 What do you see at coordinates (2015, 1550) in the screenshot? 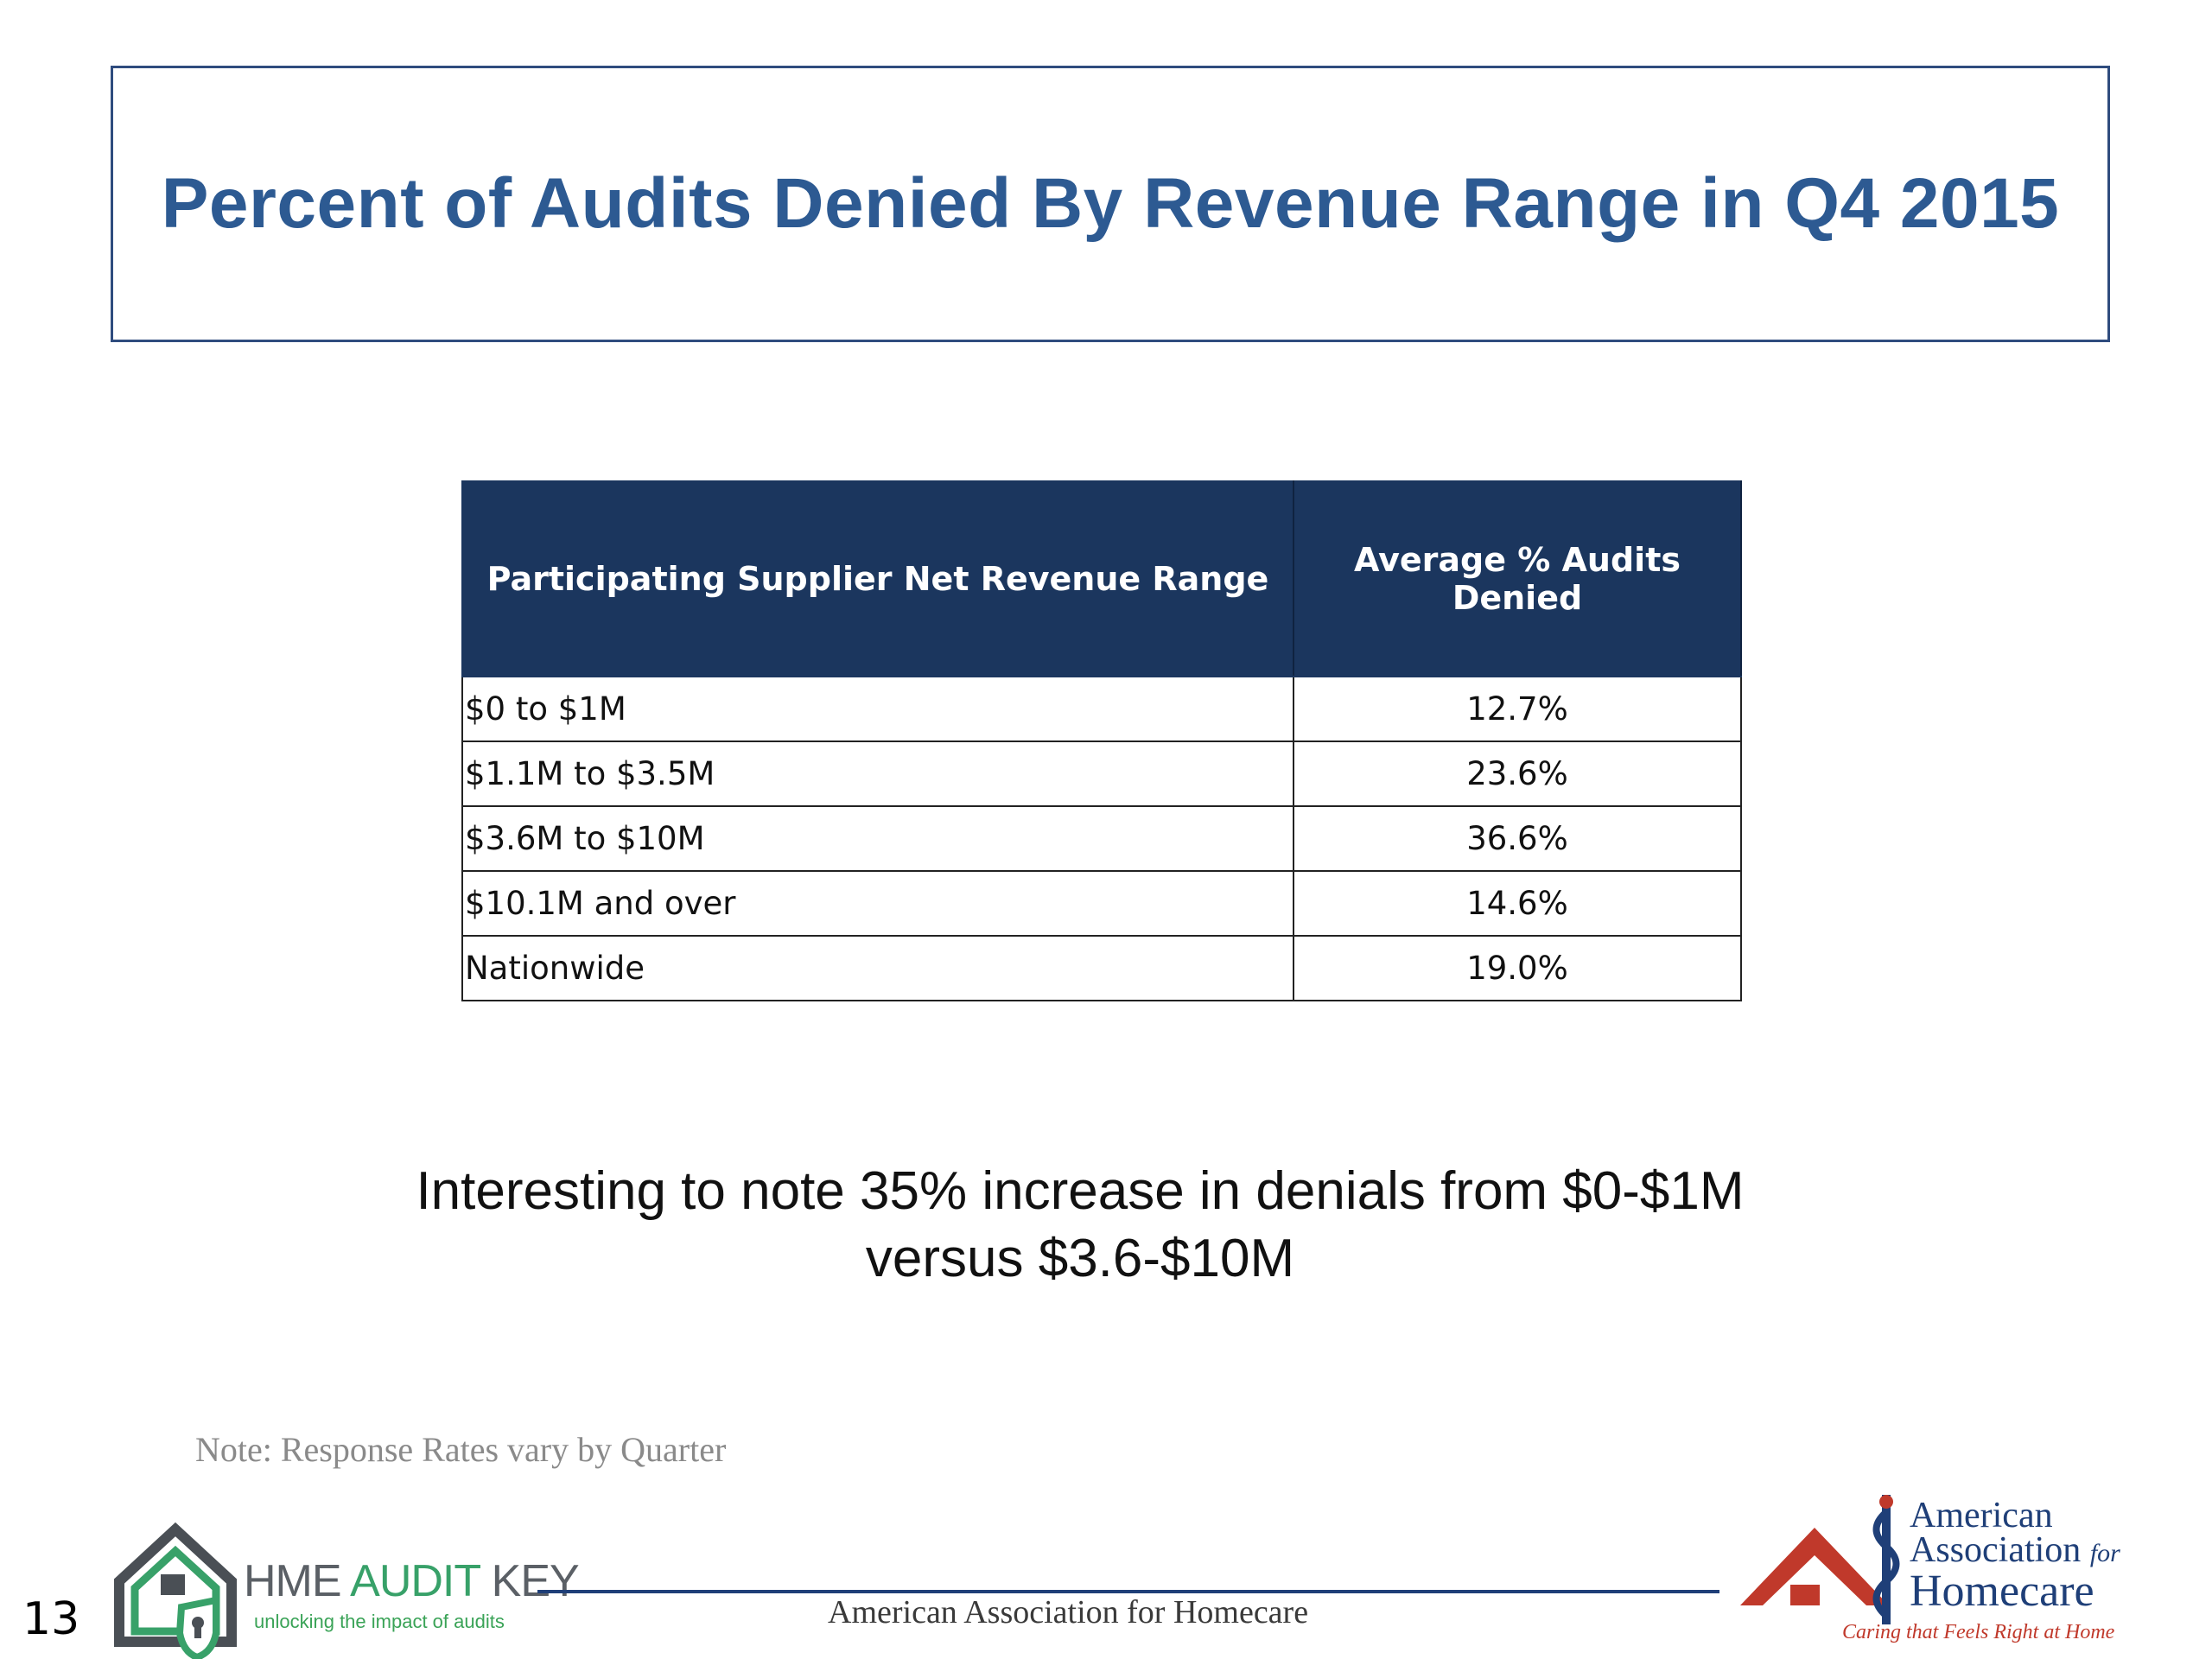
I see `aahomecare-line-2: Association for` at bounding box center [2015, 1550].